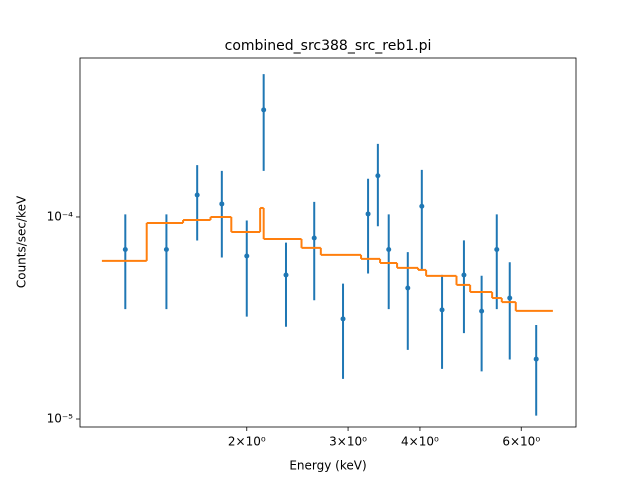  Describe the element at coordinates (521, 442) in the screenshot. I see `x-tick-label: 6×10⁰` at that location.